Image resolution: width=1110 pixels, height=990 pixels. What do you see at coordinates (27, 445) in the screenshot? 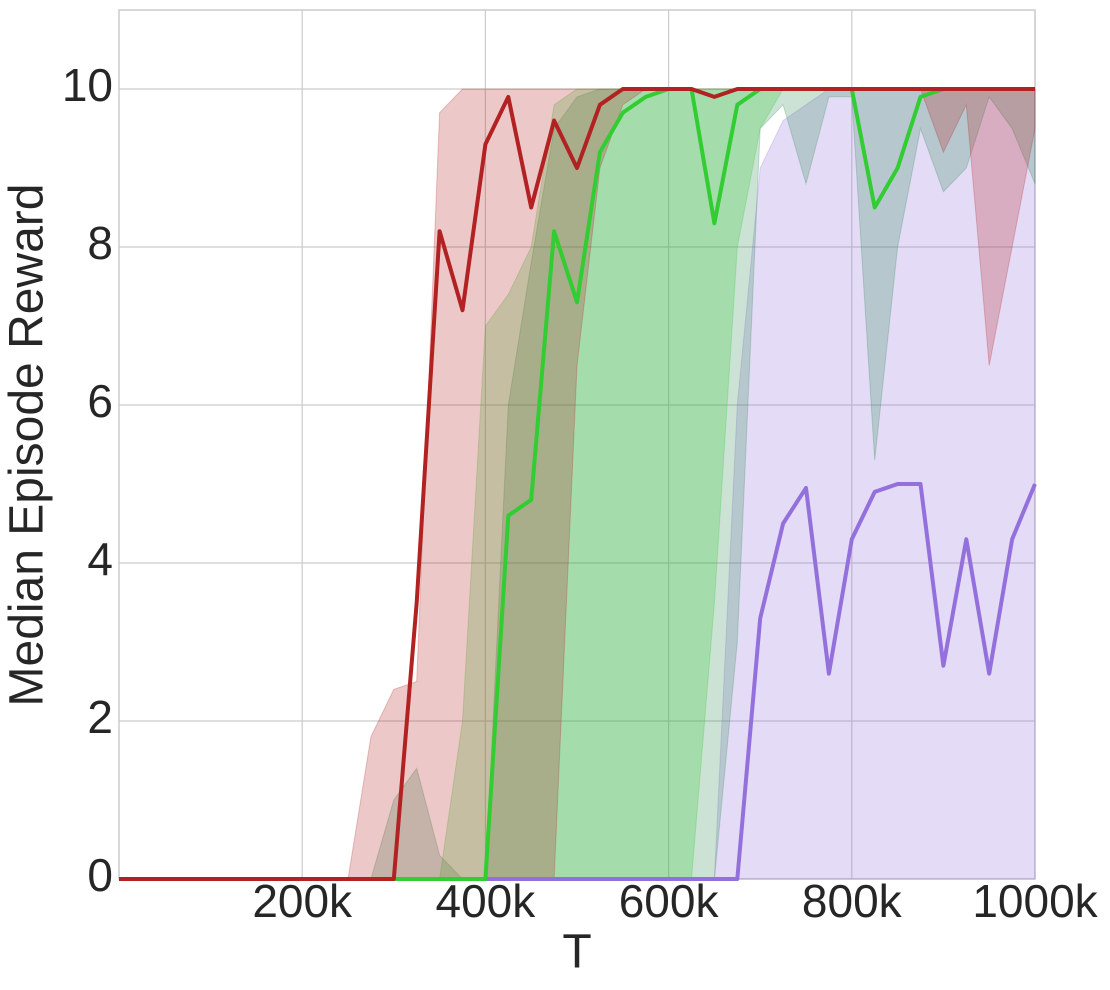
I see `y-axis-label: Median Episode Reward` at bounding box center [27, 445].